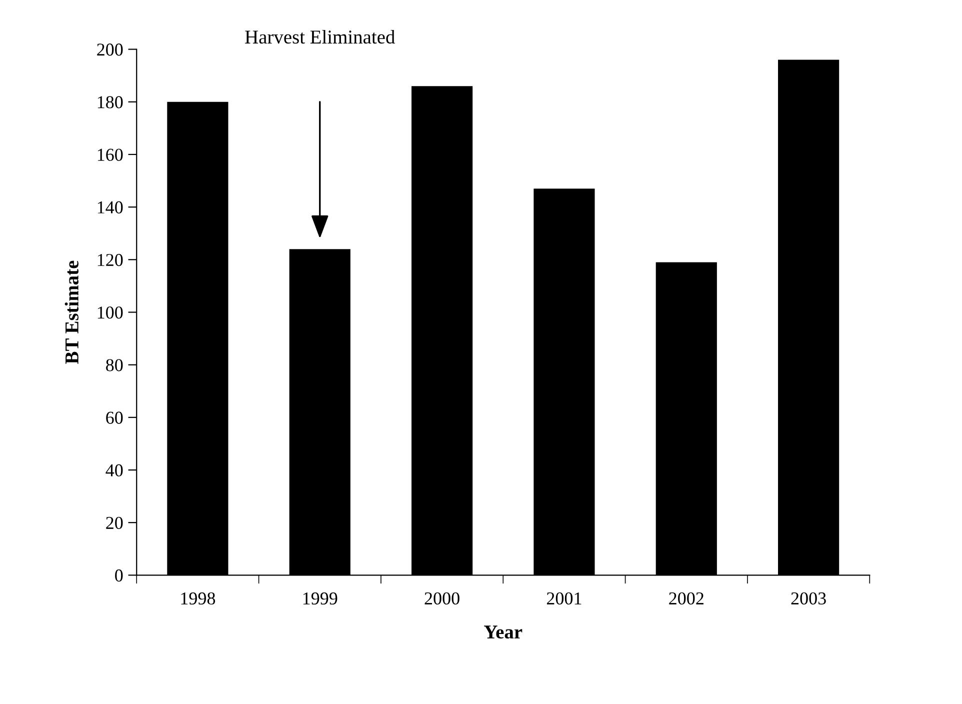 The height and width of the screenshot is (704, 962). What do you see at coordinates (110, 207) in the screenshot?
I see `y-tick-label: 140` at bounding box center [110, 207].